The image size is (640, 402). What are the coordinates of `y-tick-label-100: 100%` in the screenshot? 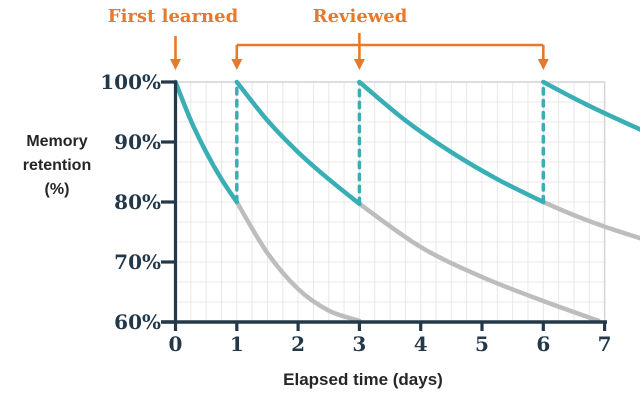 It's located at (130, 82).